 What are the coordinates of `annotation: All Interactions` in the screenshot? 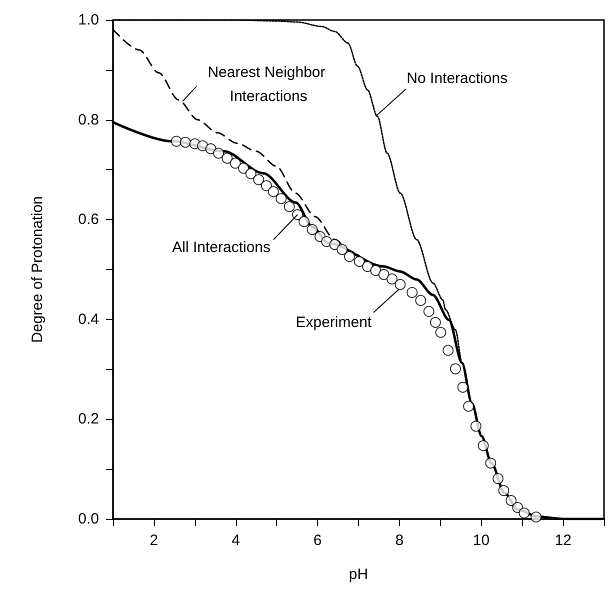 It's located at (221, 247).